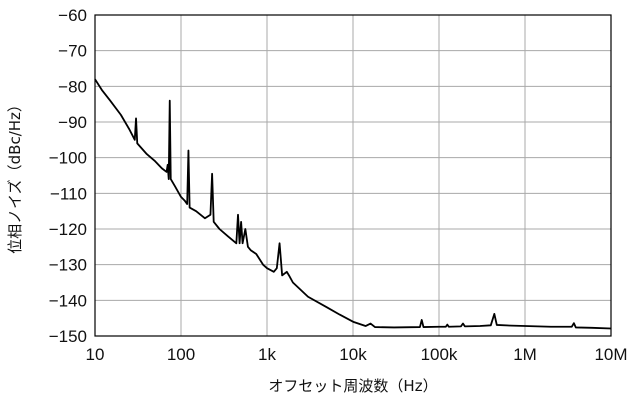  I want to click on x-tick-label: 1M, so click(525, 354).